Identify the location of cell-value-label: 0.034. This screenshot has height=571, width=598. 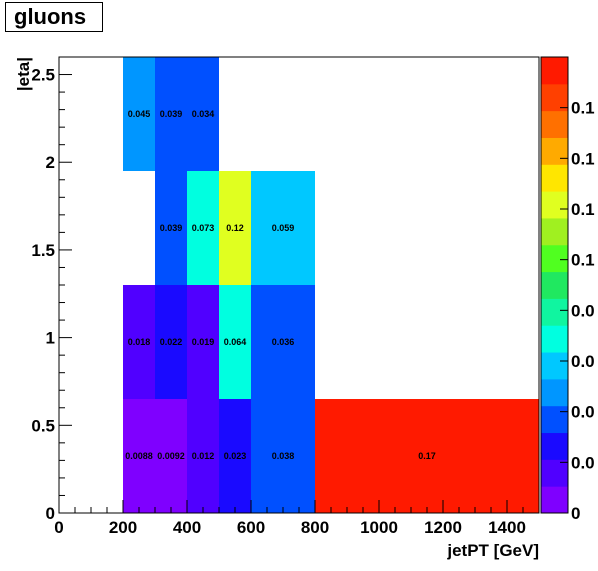
(203, 114).